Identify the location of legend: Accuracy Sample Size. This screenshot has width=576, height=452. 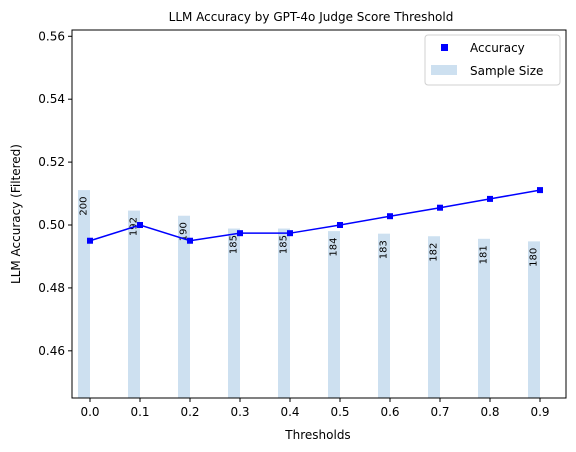
(492, 60).